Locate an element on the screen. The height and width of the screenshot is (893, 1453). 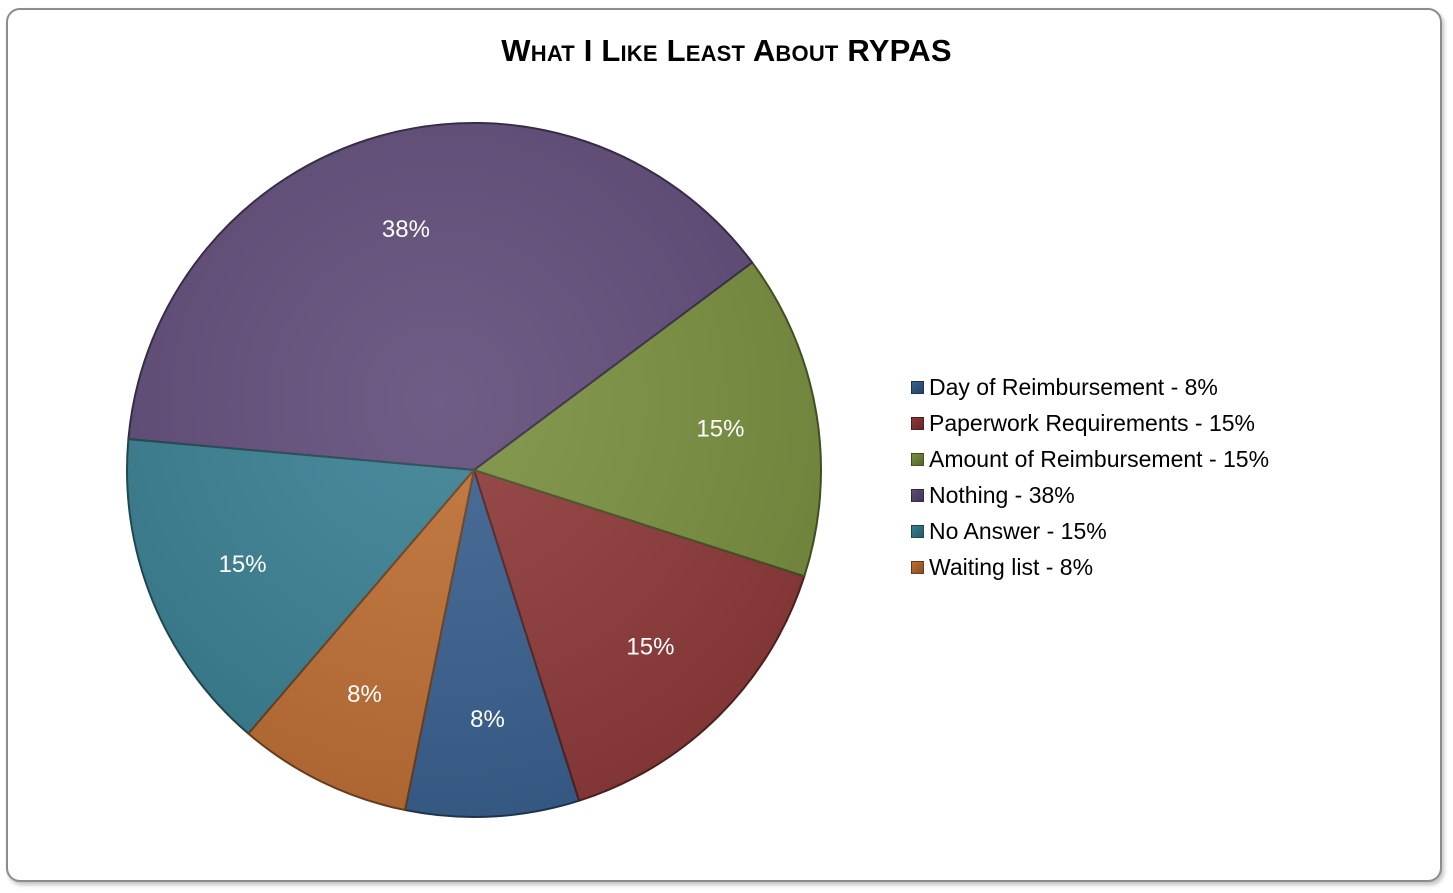
legend-swatch-amount-of-reimbursement is located at coordinates (917, 459).